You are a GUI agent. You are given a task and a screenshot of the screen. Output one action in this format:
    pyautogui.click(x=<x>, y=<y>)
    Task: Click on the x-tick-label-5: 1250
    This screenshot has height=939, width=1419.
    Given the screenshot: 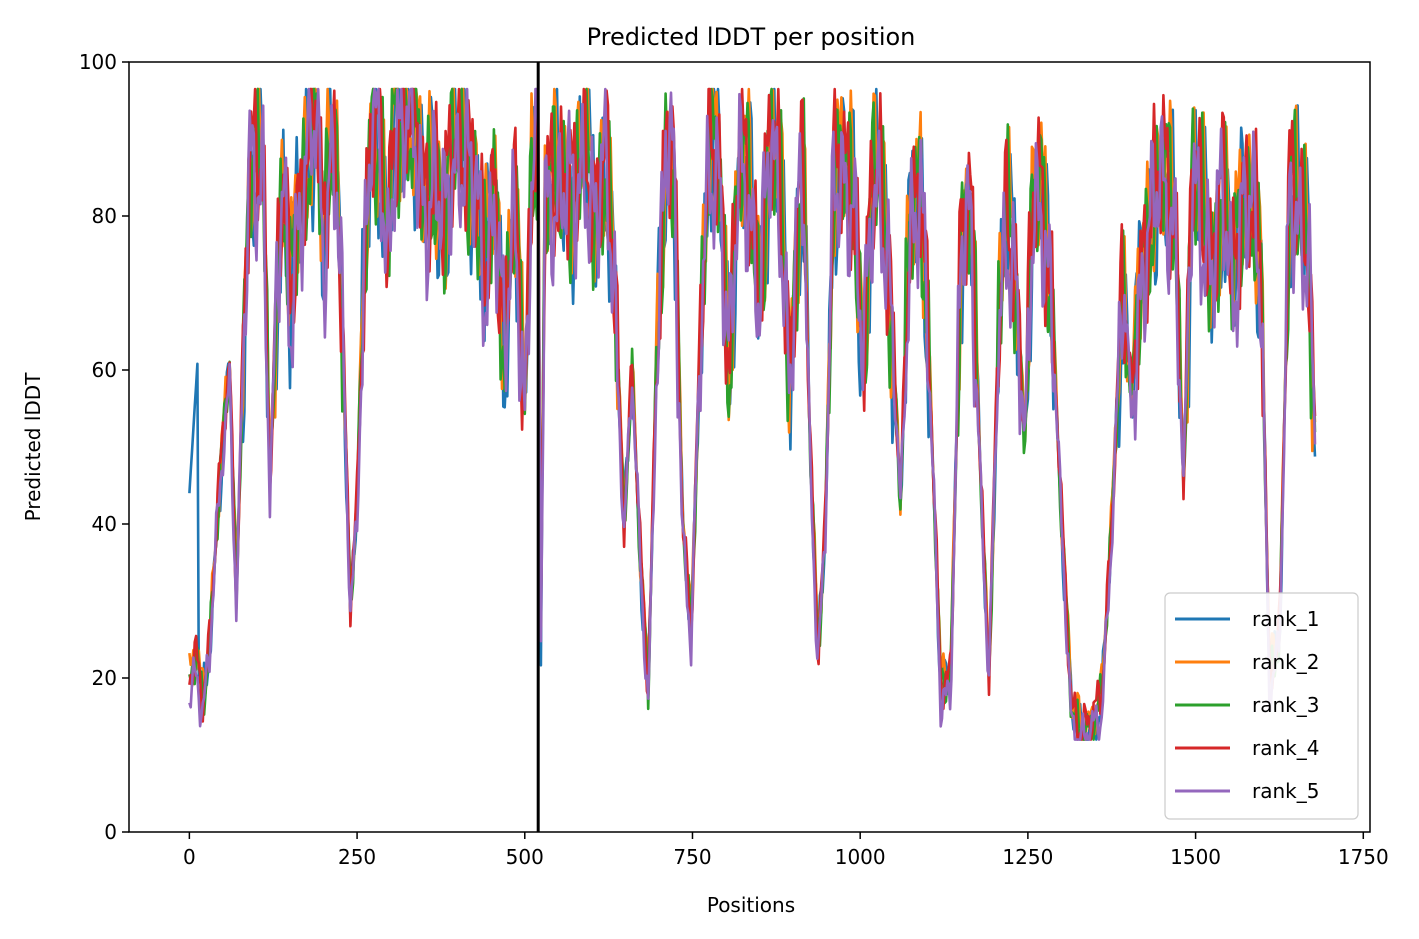 What is the action you would take?
    pyautogui.click(x=1027, y=857)
    